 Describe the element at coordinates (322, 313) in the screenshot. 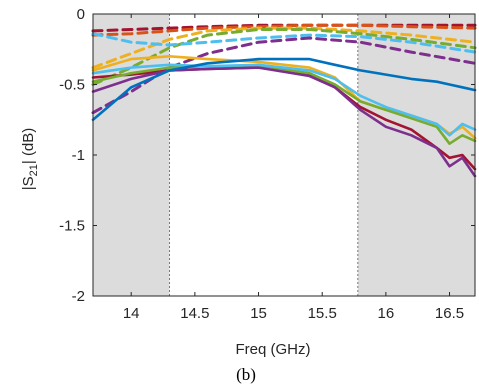

I see `x-tick-label: 15.5` at that location.